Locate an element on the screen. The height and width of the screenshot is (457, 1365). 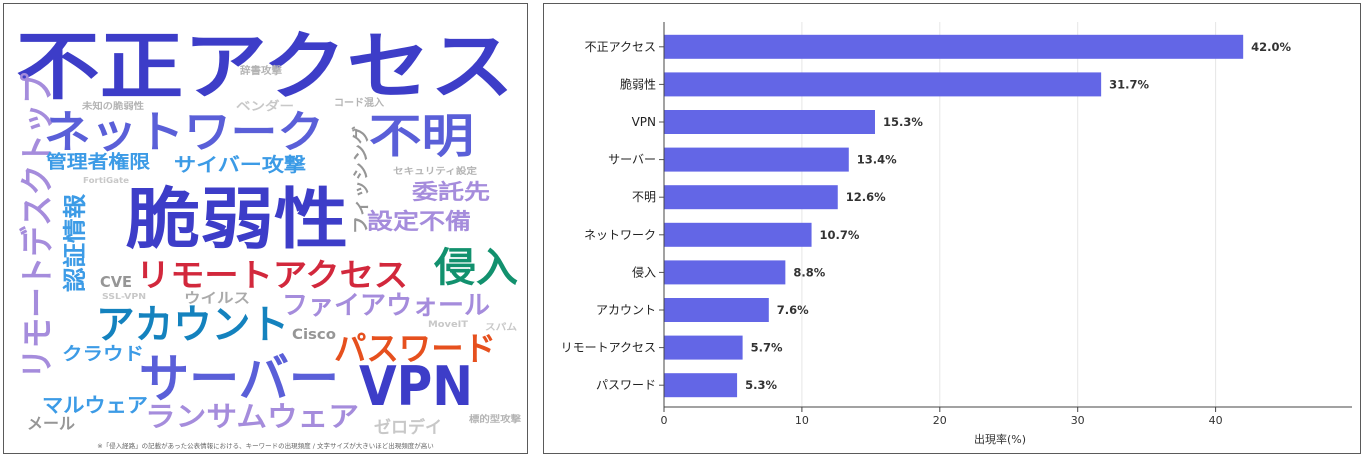
x-tick-label: 20 is located at coordinates (940, 420).